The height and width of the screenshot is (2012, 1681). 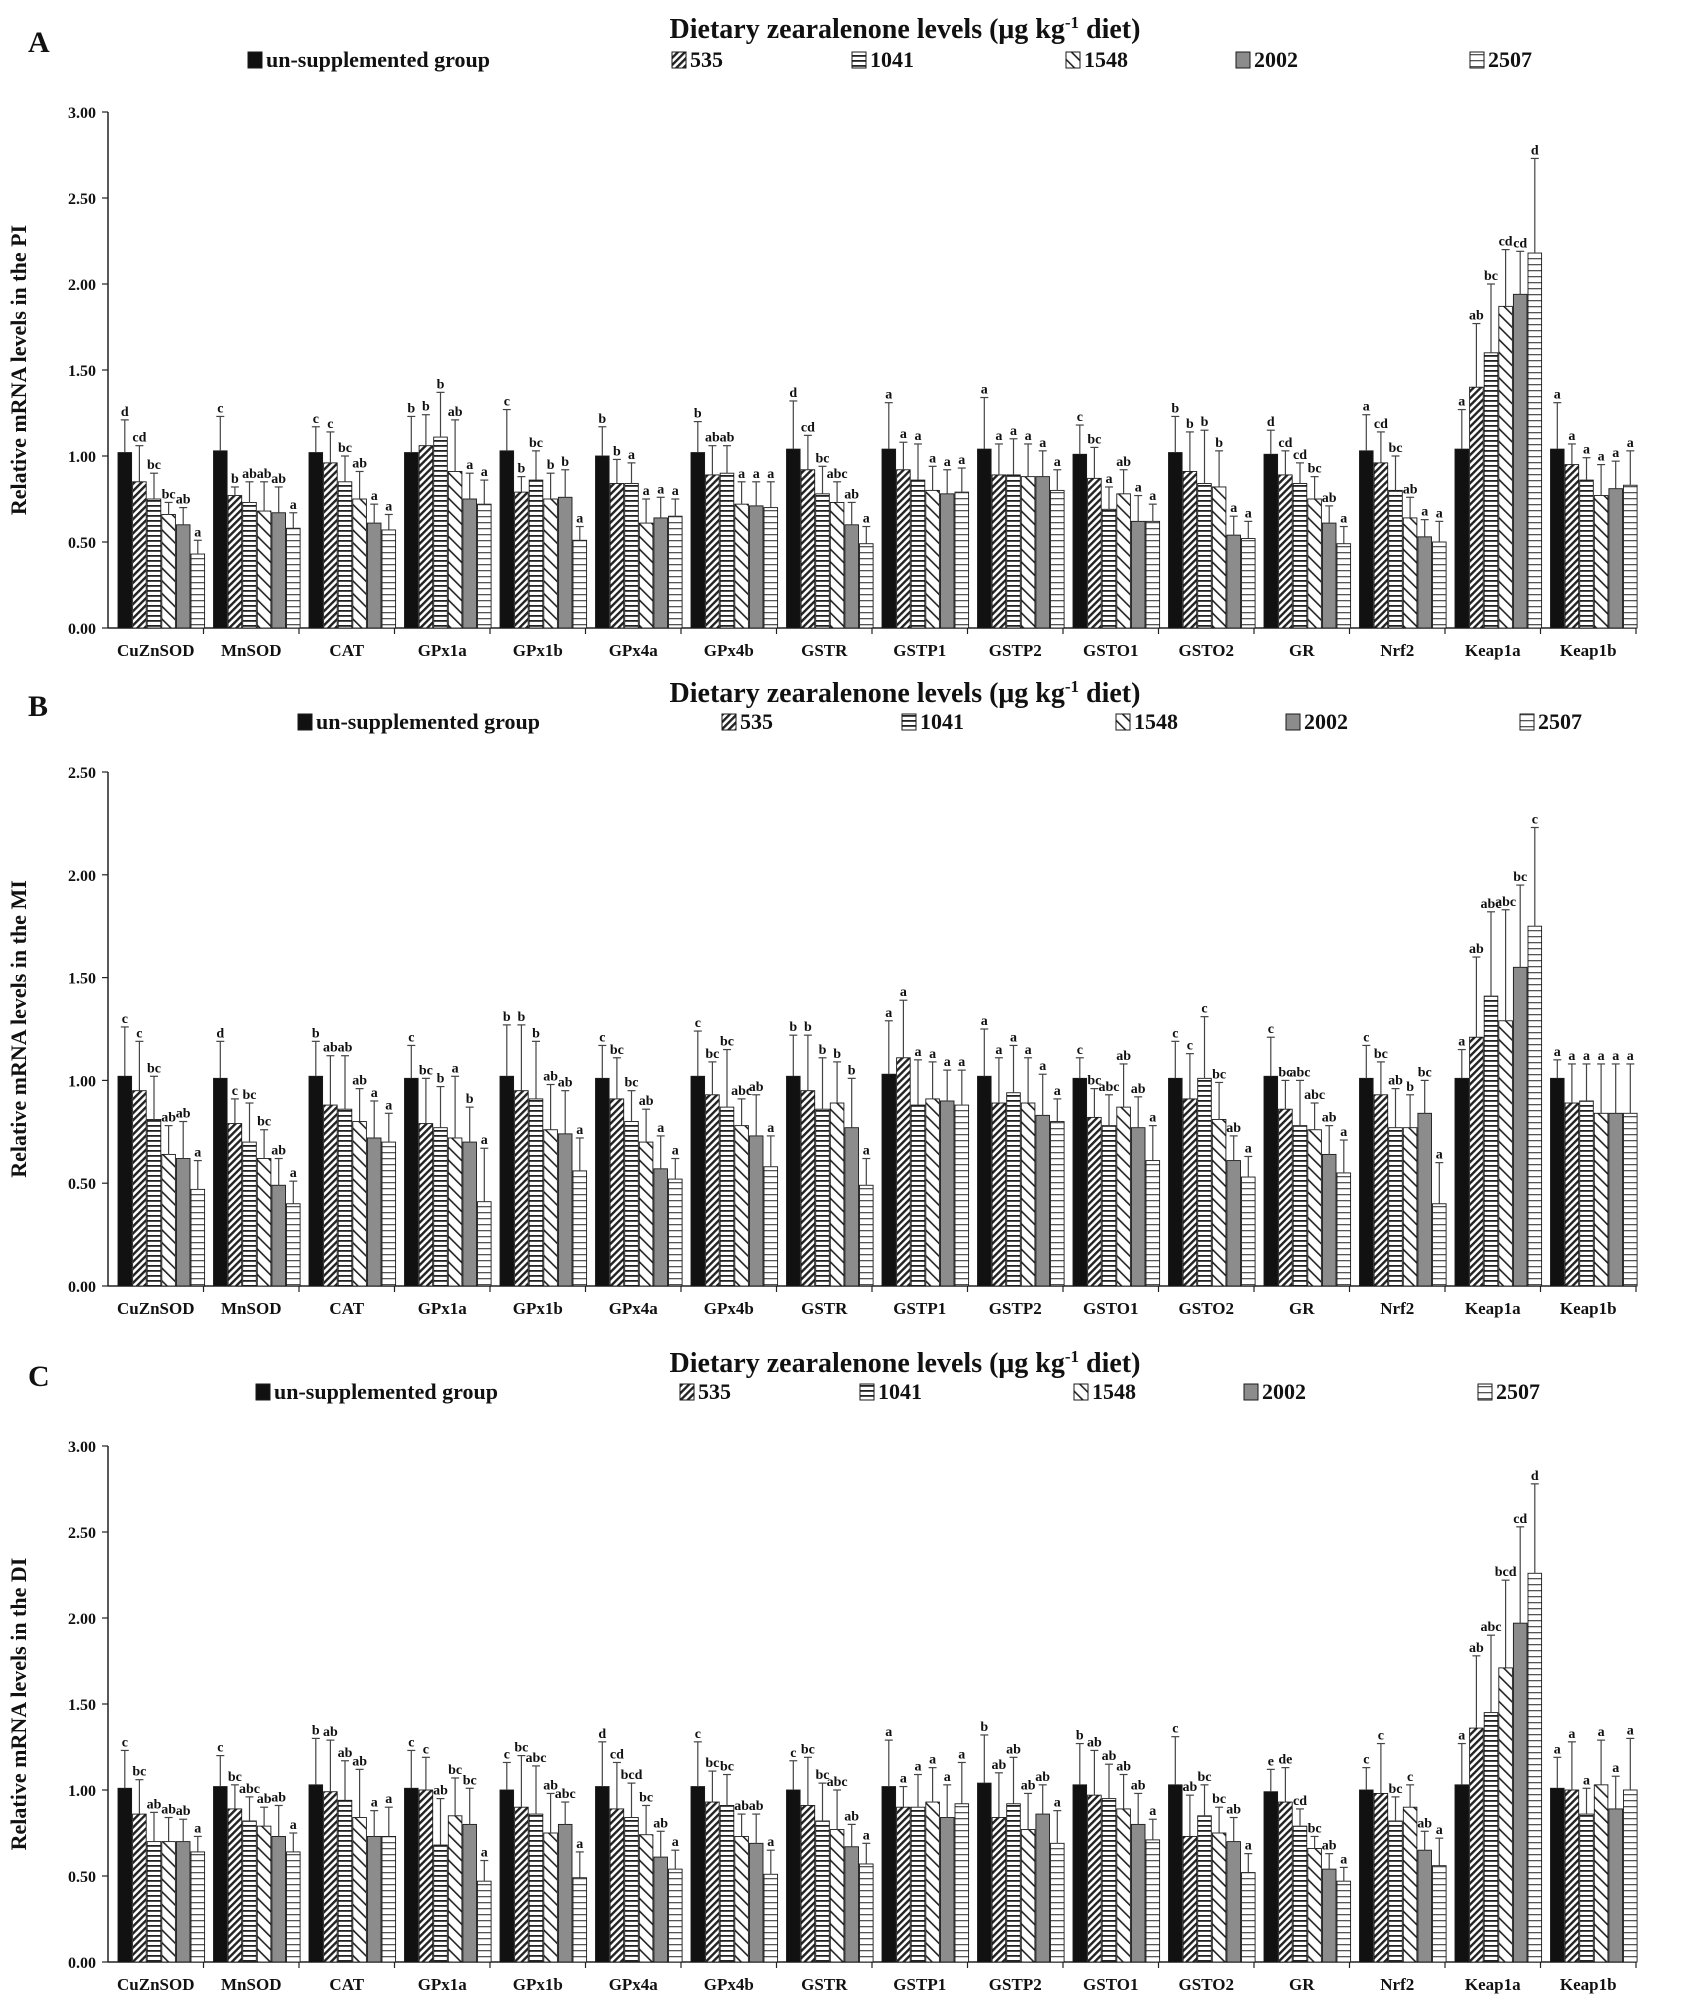 What do you see at coordinates (538, 650) in the screenshot?
I see `x-tick-label: GPx1b` at bounding box center [538, 650].